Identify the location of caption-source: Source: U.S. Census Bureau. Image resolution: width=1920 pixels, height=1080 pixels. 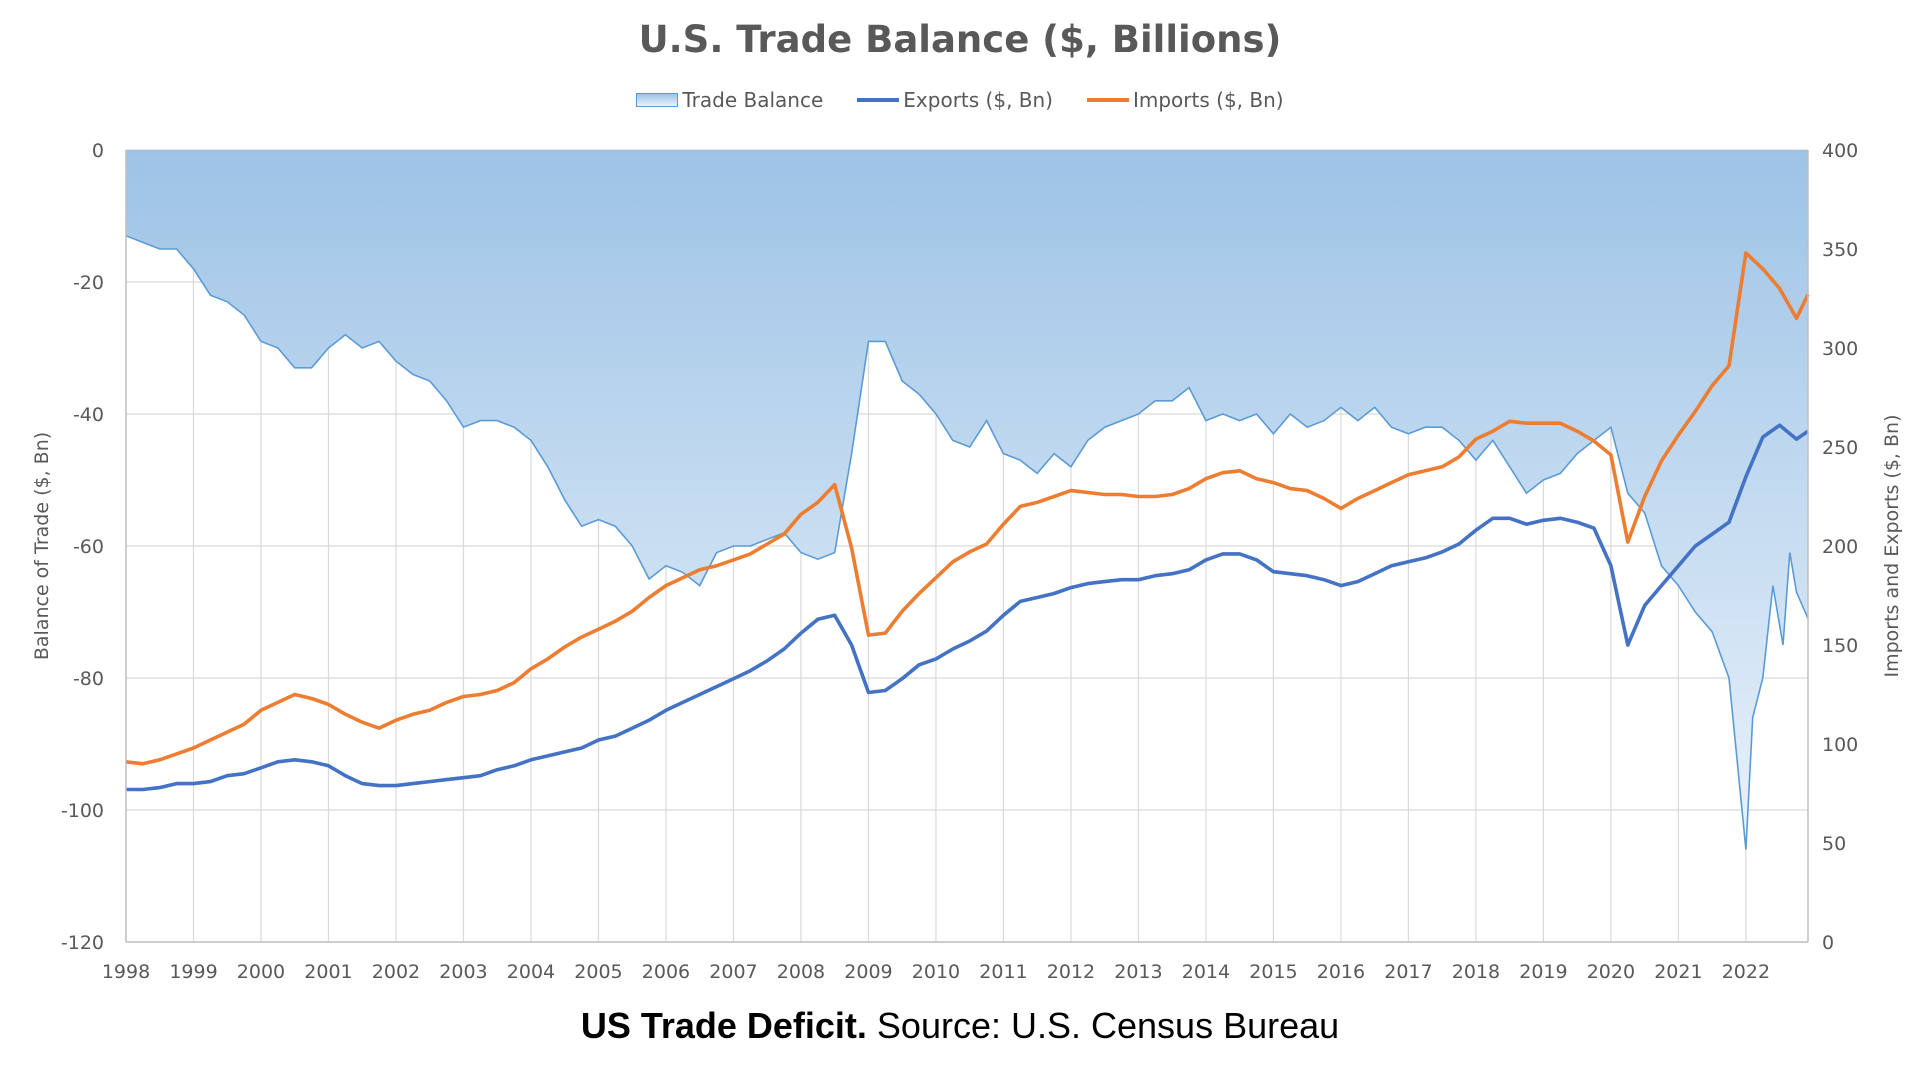
(1103, 1025).